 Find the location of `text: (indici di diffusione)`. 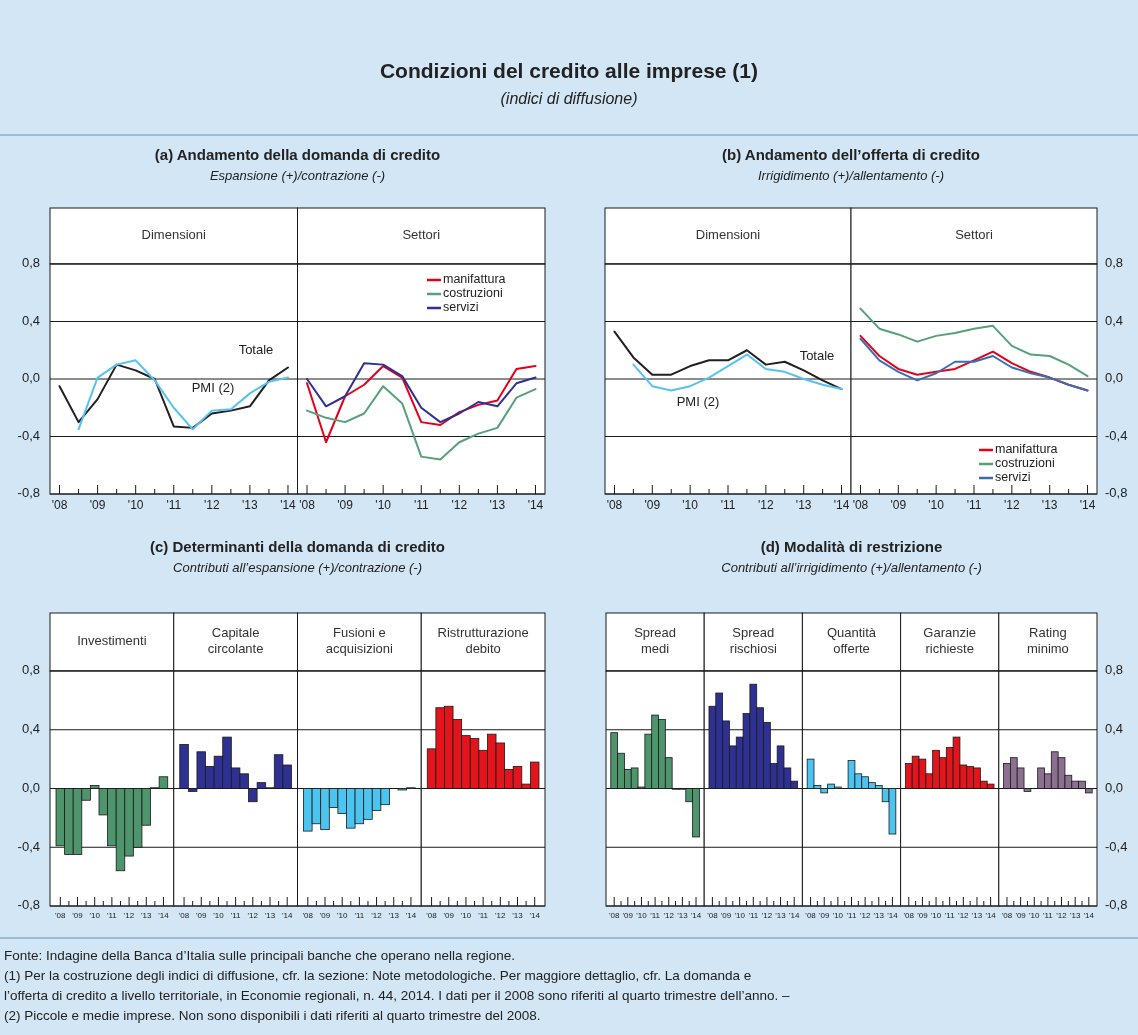

text: (indici di diffusione) is located at coordinates (569, 98).